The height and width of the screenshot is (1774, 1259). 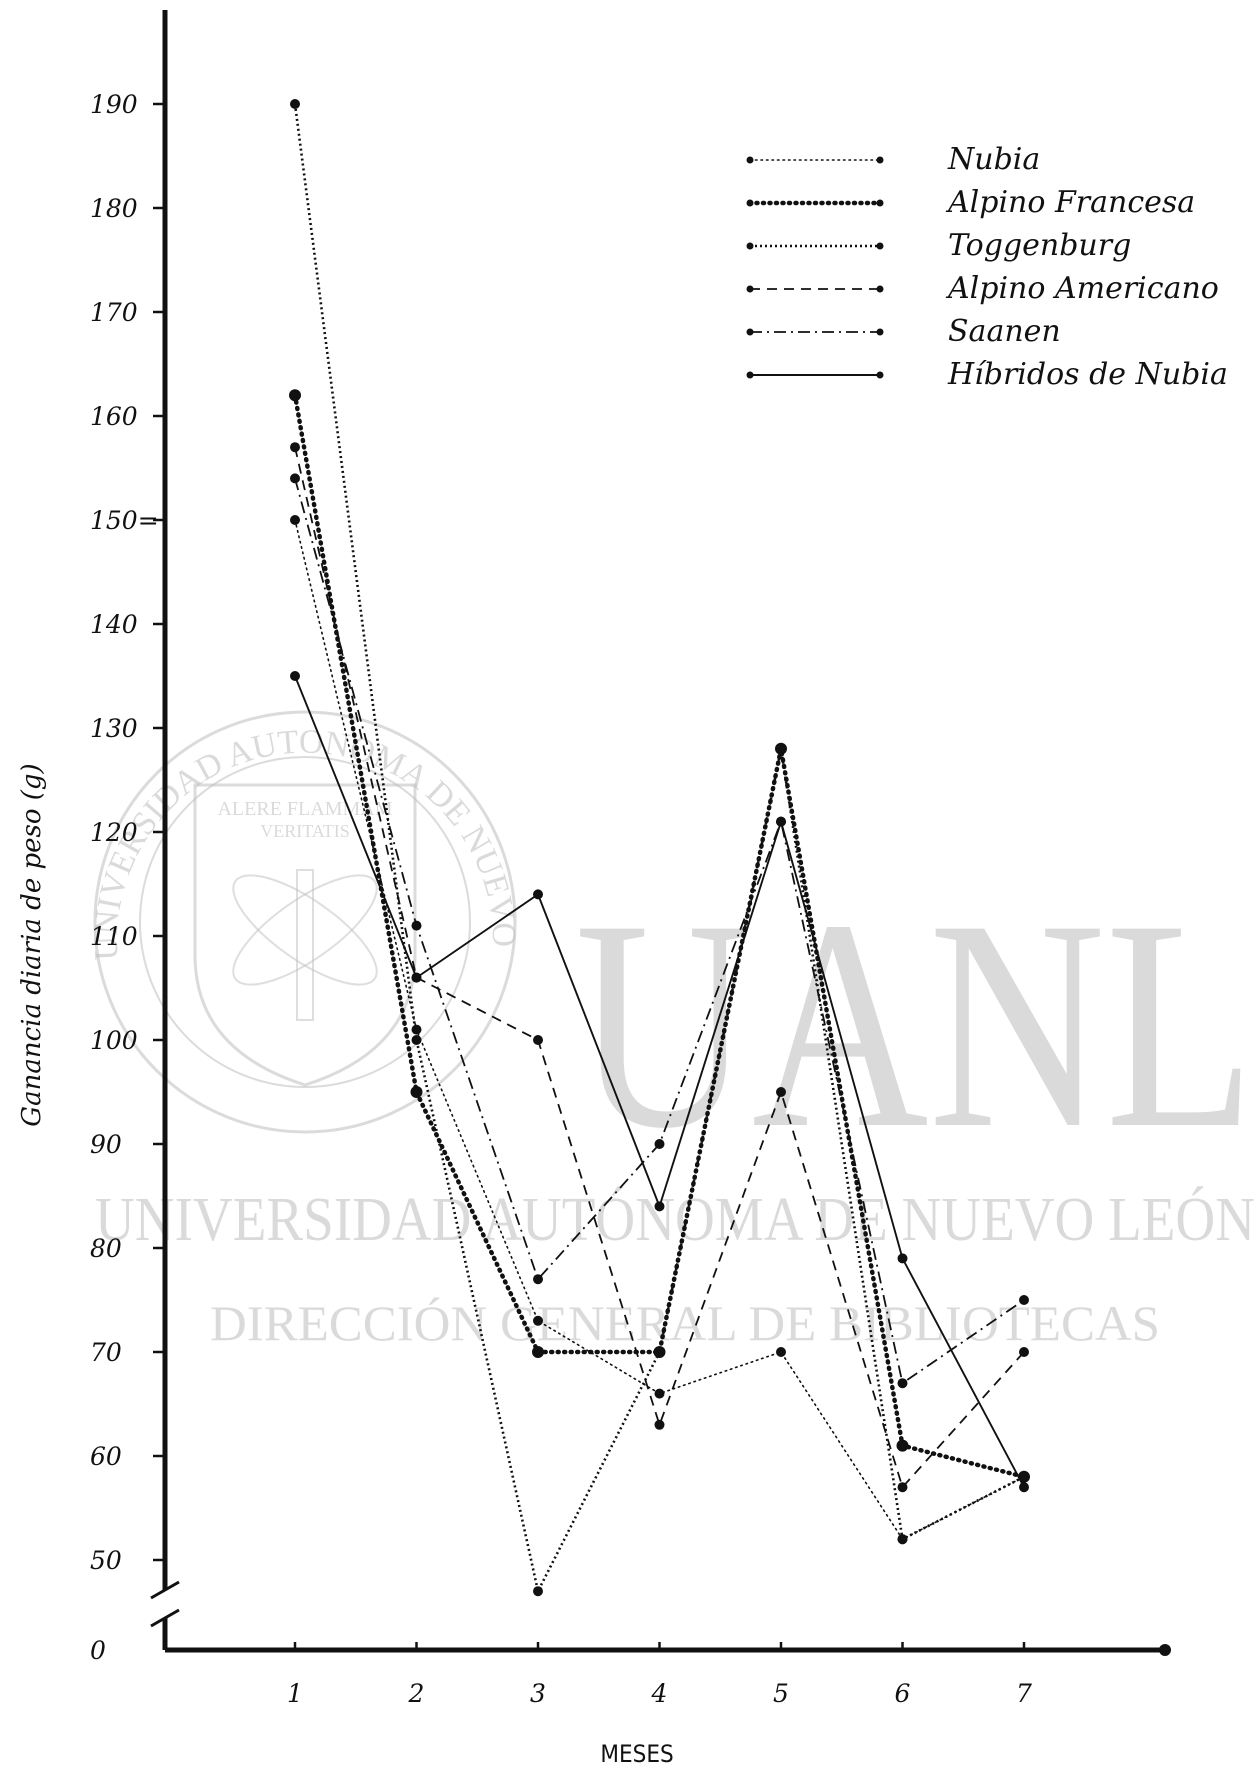 What do you see at coordinates (106, 1456) in the screenshot?
I see `y-tick-label: 60` at bounding box center [106, 1456].